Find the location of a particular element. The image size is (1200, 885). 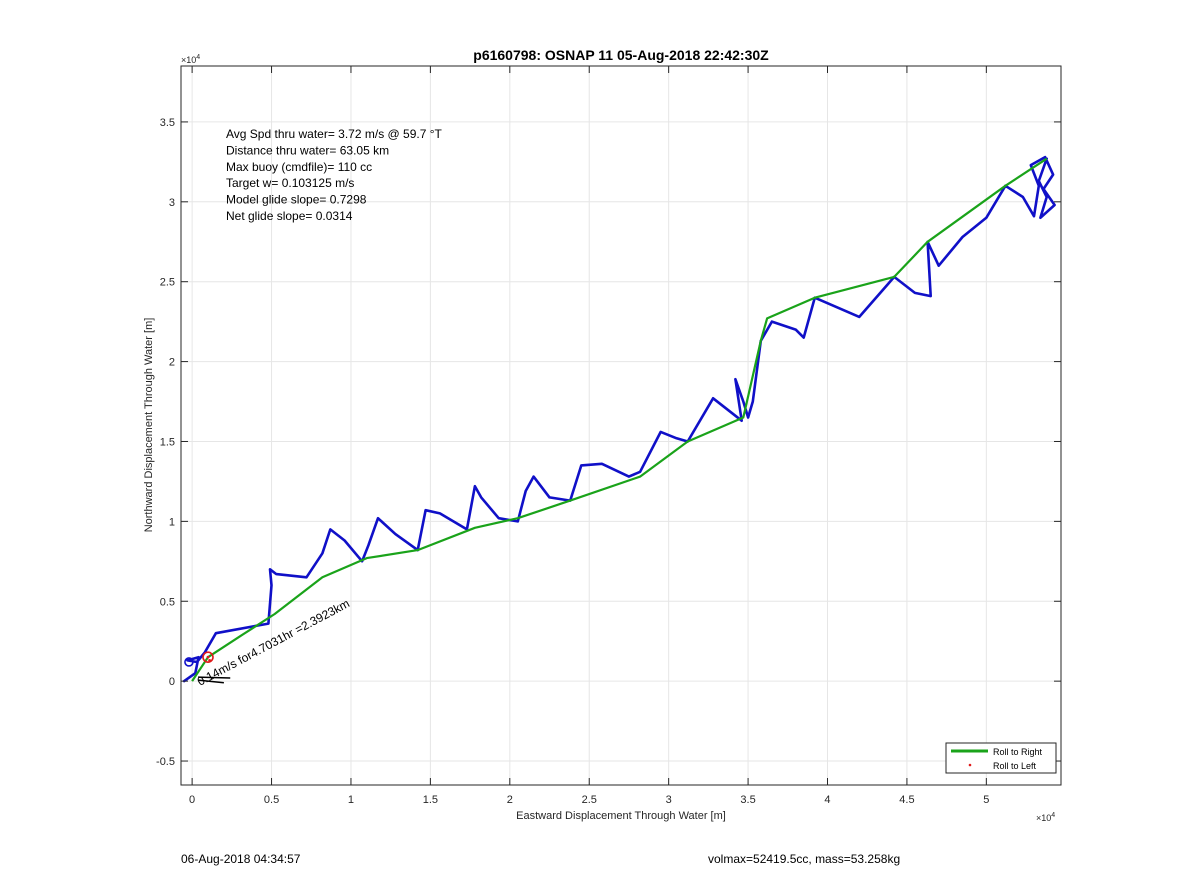

vector-annotation: 0.14m/s for4.7031hr =2.3923km is located at coordinates (273, 642).